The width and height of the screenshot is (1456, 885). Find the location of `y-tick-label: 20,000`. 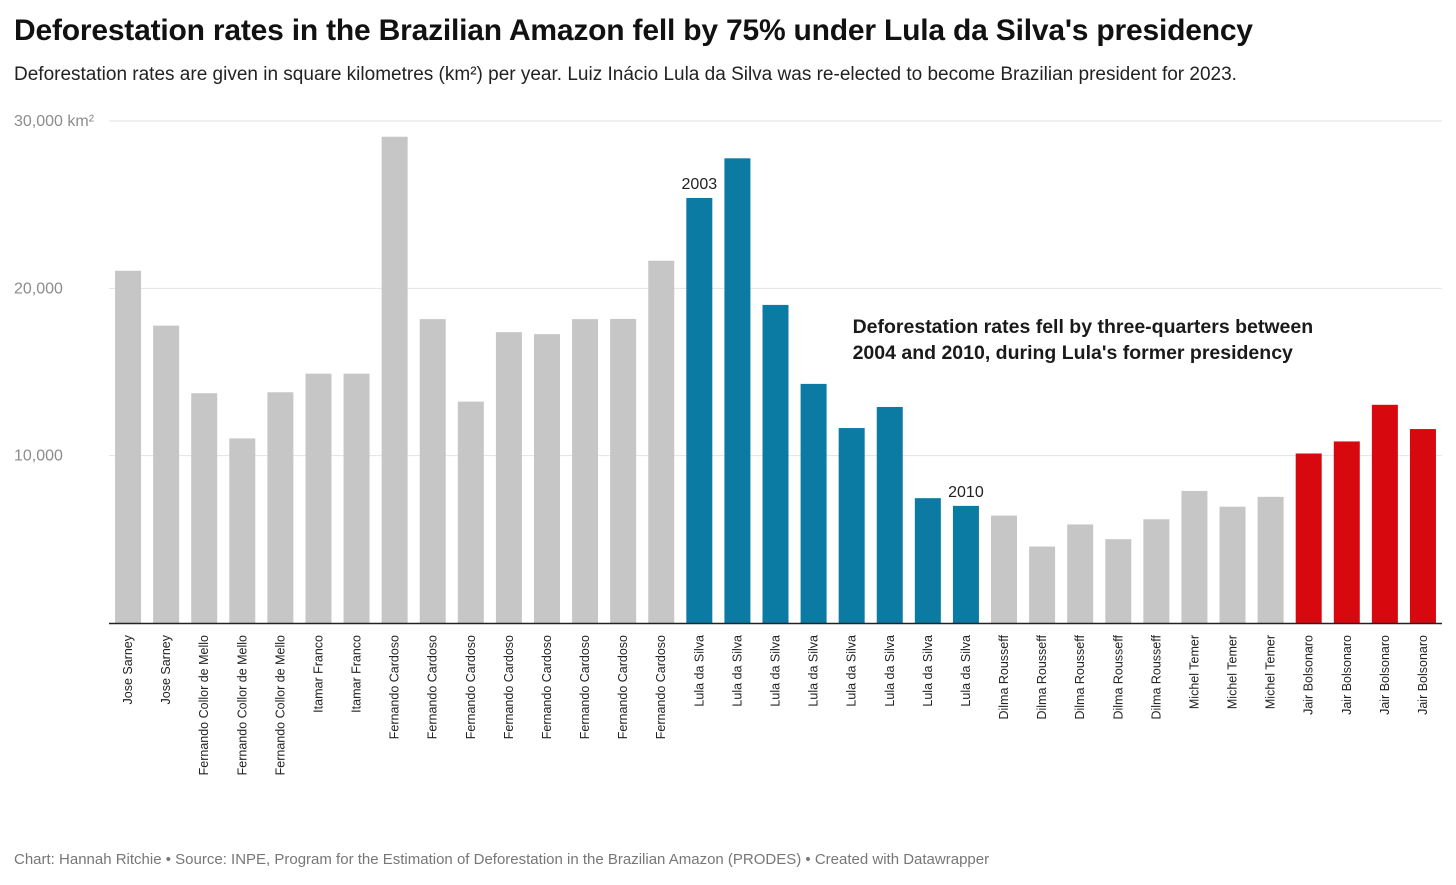

y-tick-label: 20,000 is located at coordinates (38, 288).